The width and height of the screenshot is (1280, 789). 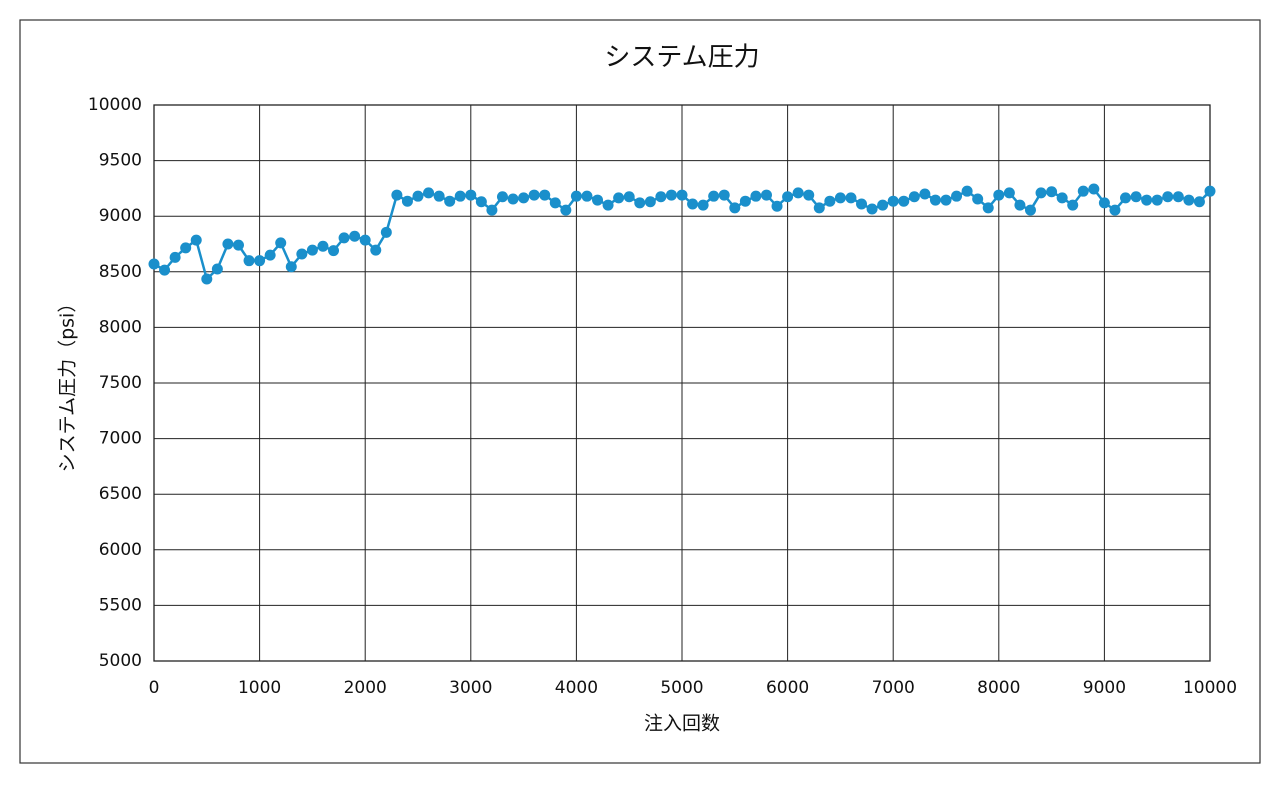 I want to click on y-tick-label: 5000, so click(x=120, y=661).